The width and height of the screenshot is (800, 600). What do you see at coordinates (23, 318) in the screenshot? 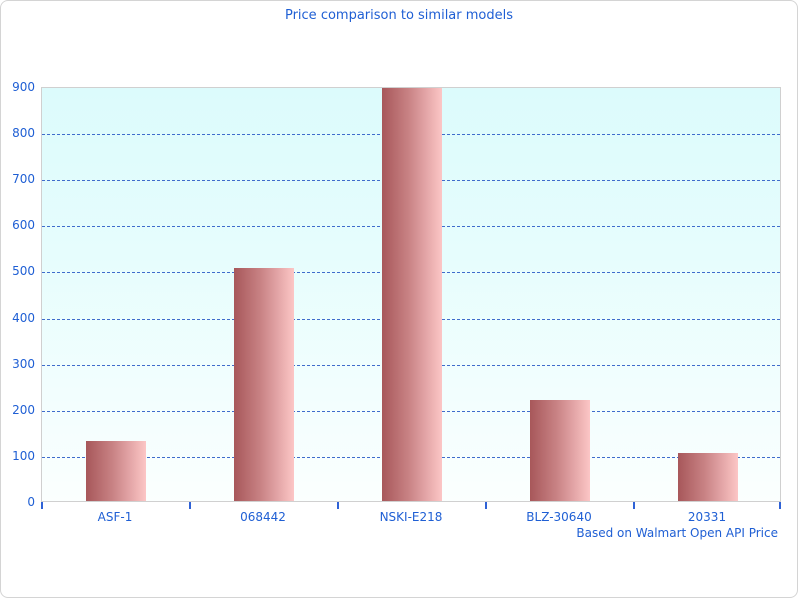
I see `y-axis-label-400: 400` at bounding box center [23, 318].